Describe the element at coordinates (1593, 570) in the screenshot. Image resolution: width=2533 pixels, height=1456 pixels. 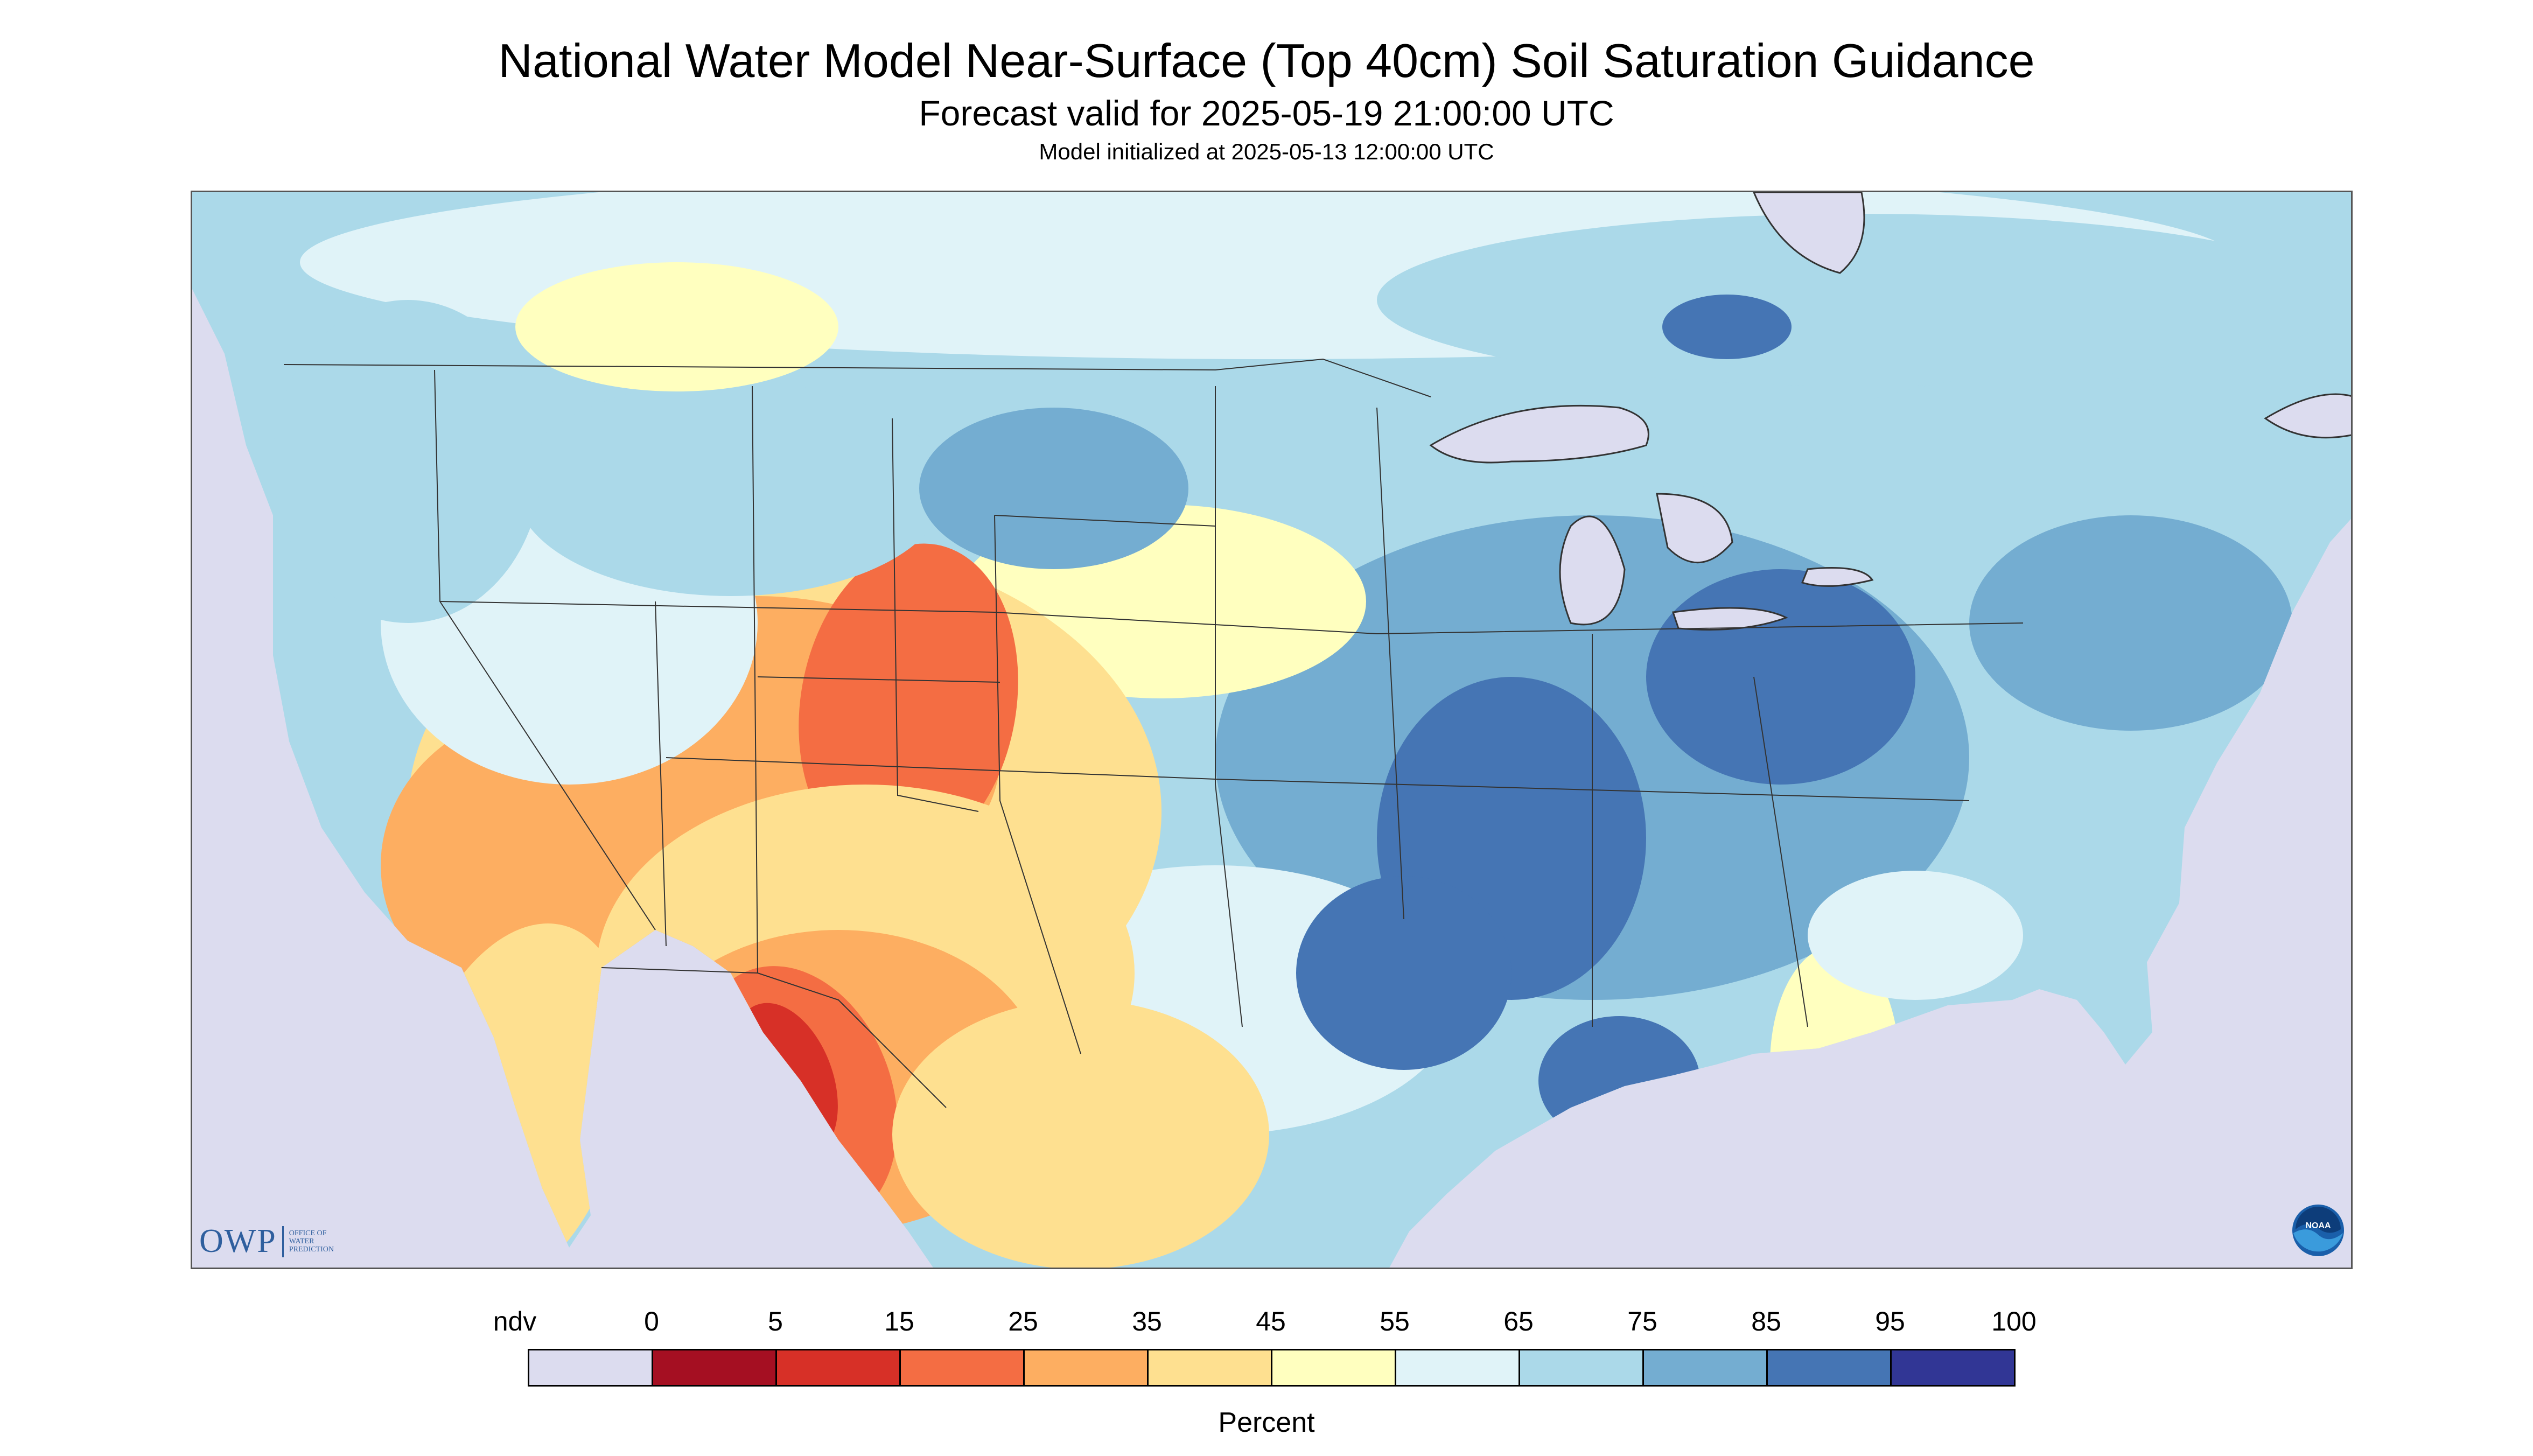
I see `lake-michigan` at that location.